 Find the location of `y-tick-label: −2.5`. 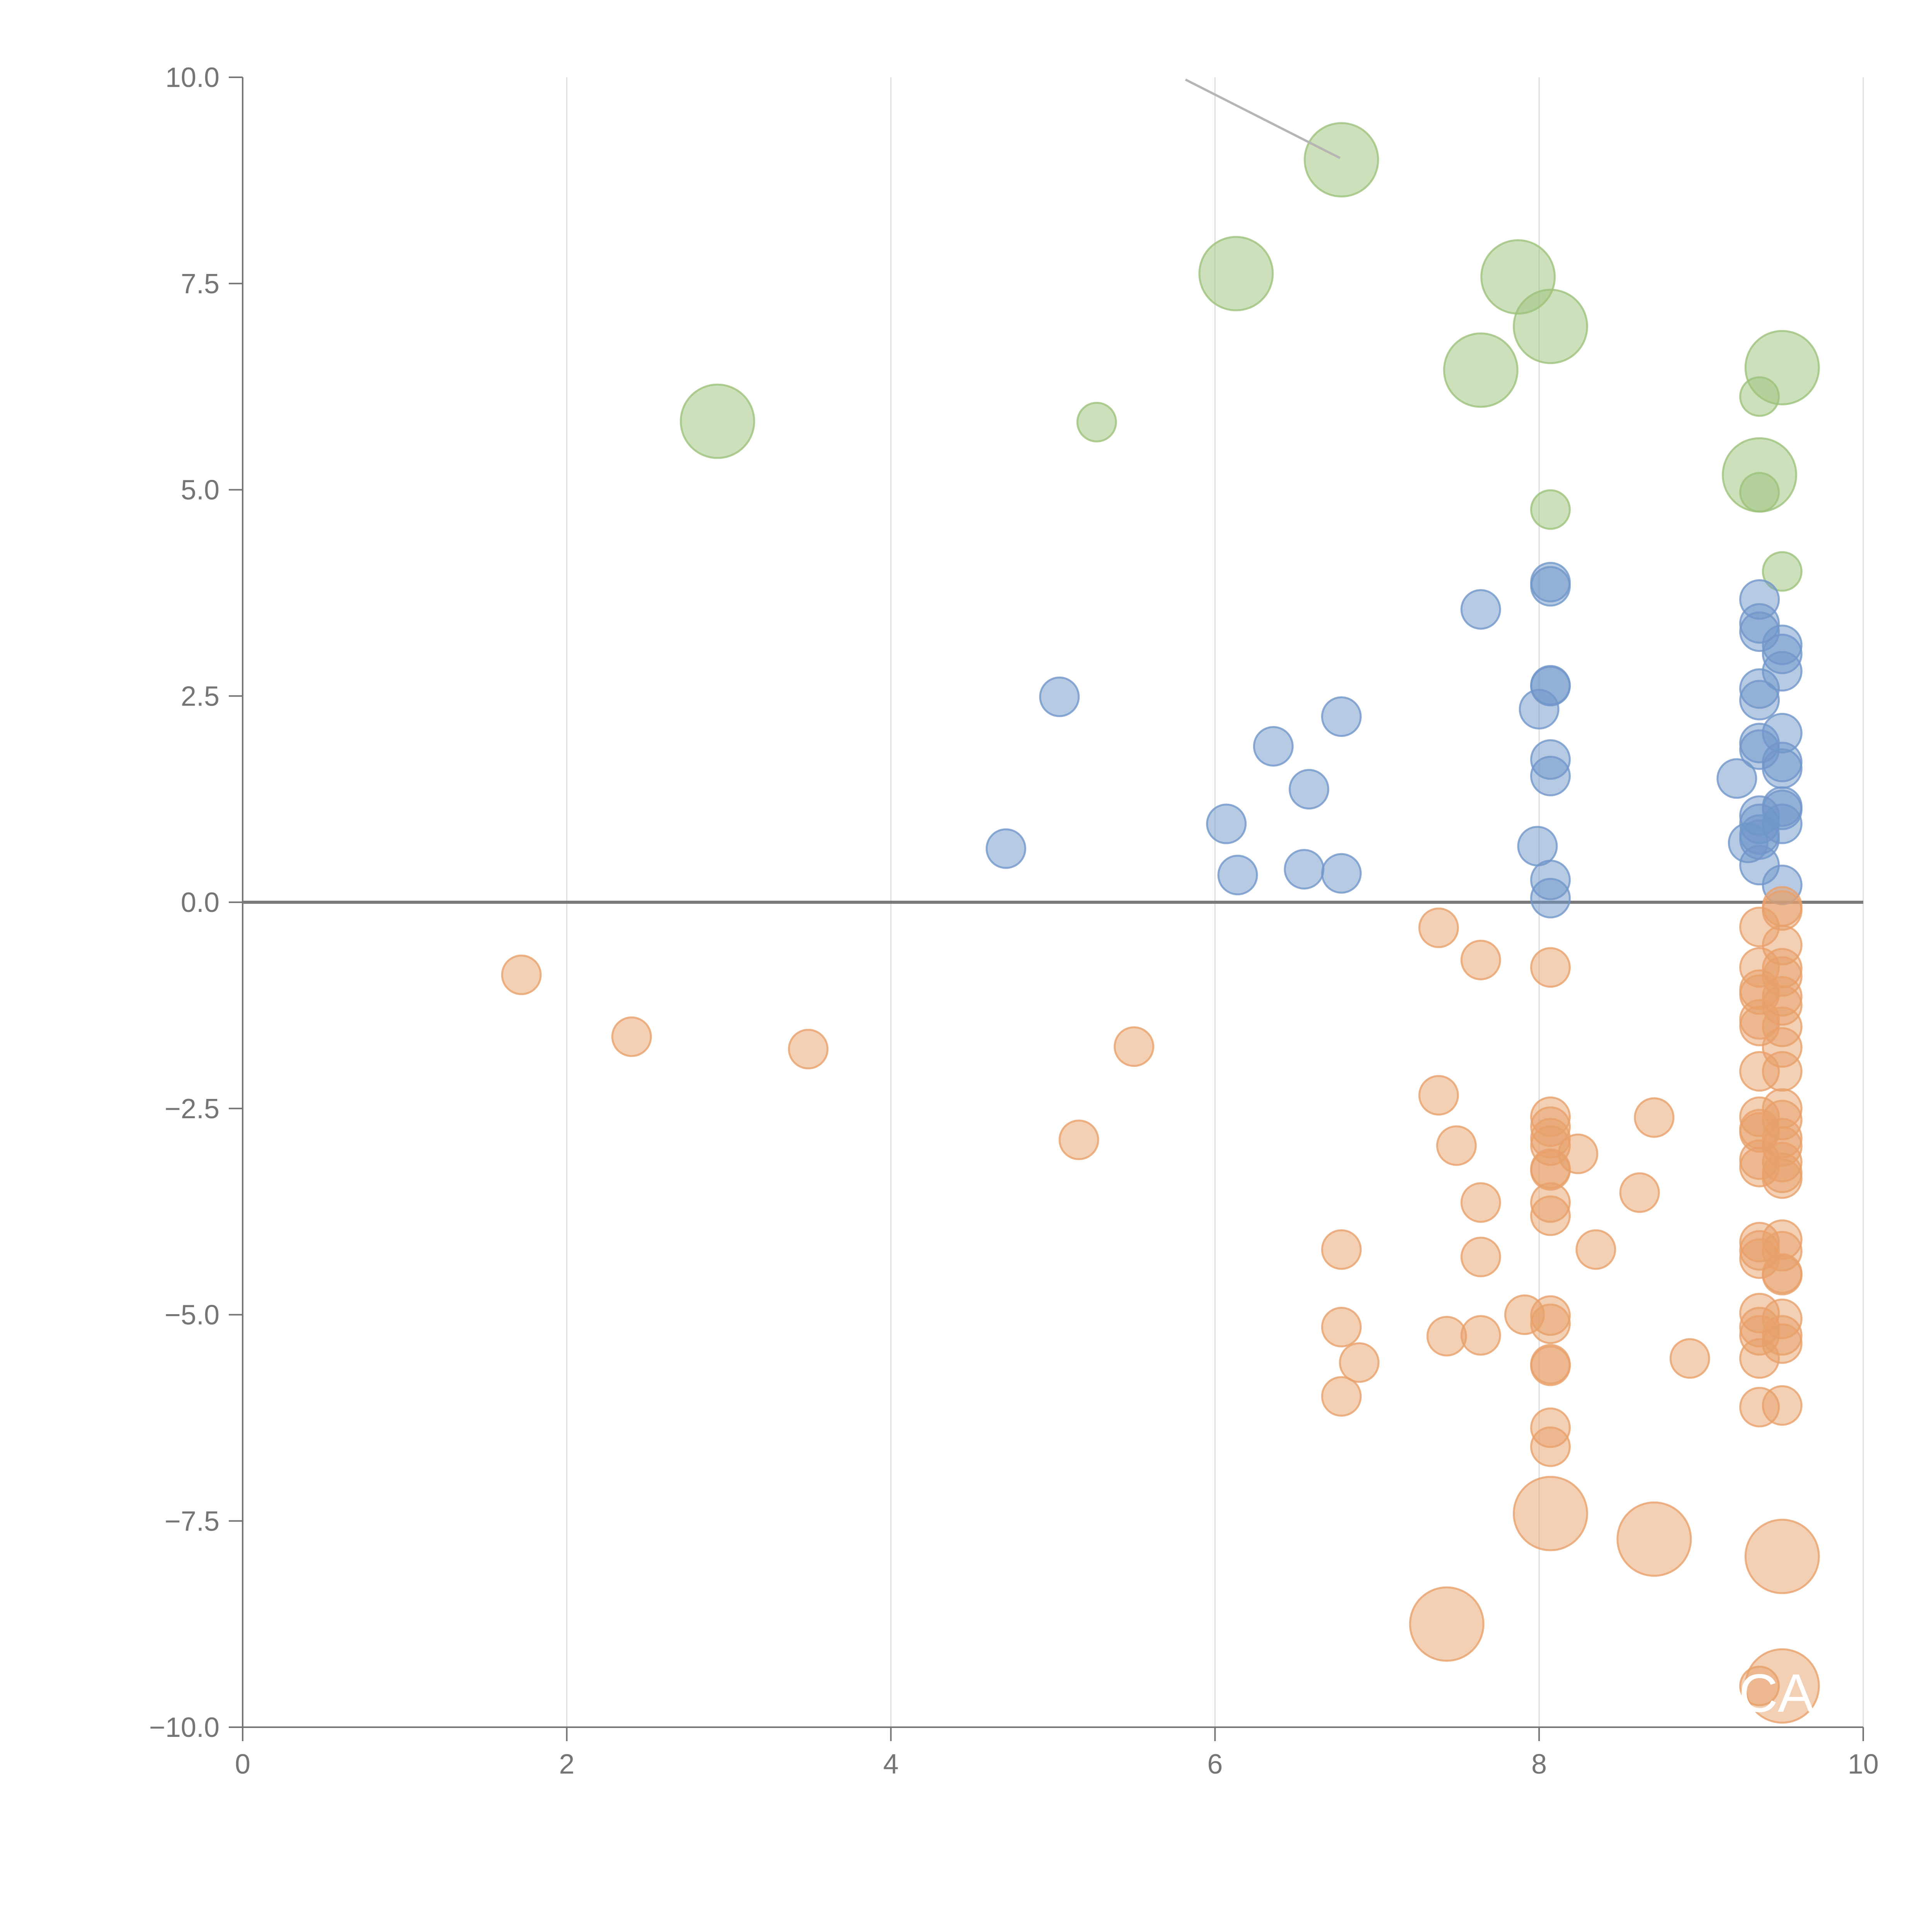

y-tick-label: −2.5 is located at coordinates (192, 1109).